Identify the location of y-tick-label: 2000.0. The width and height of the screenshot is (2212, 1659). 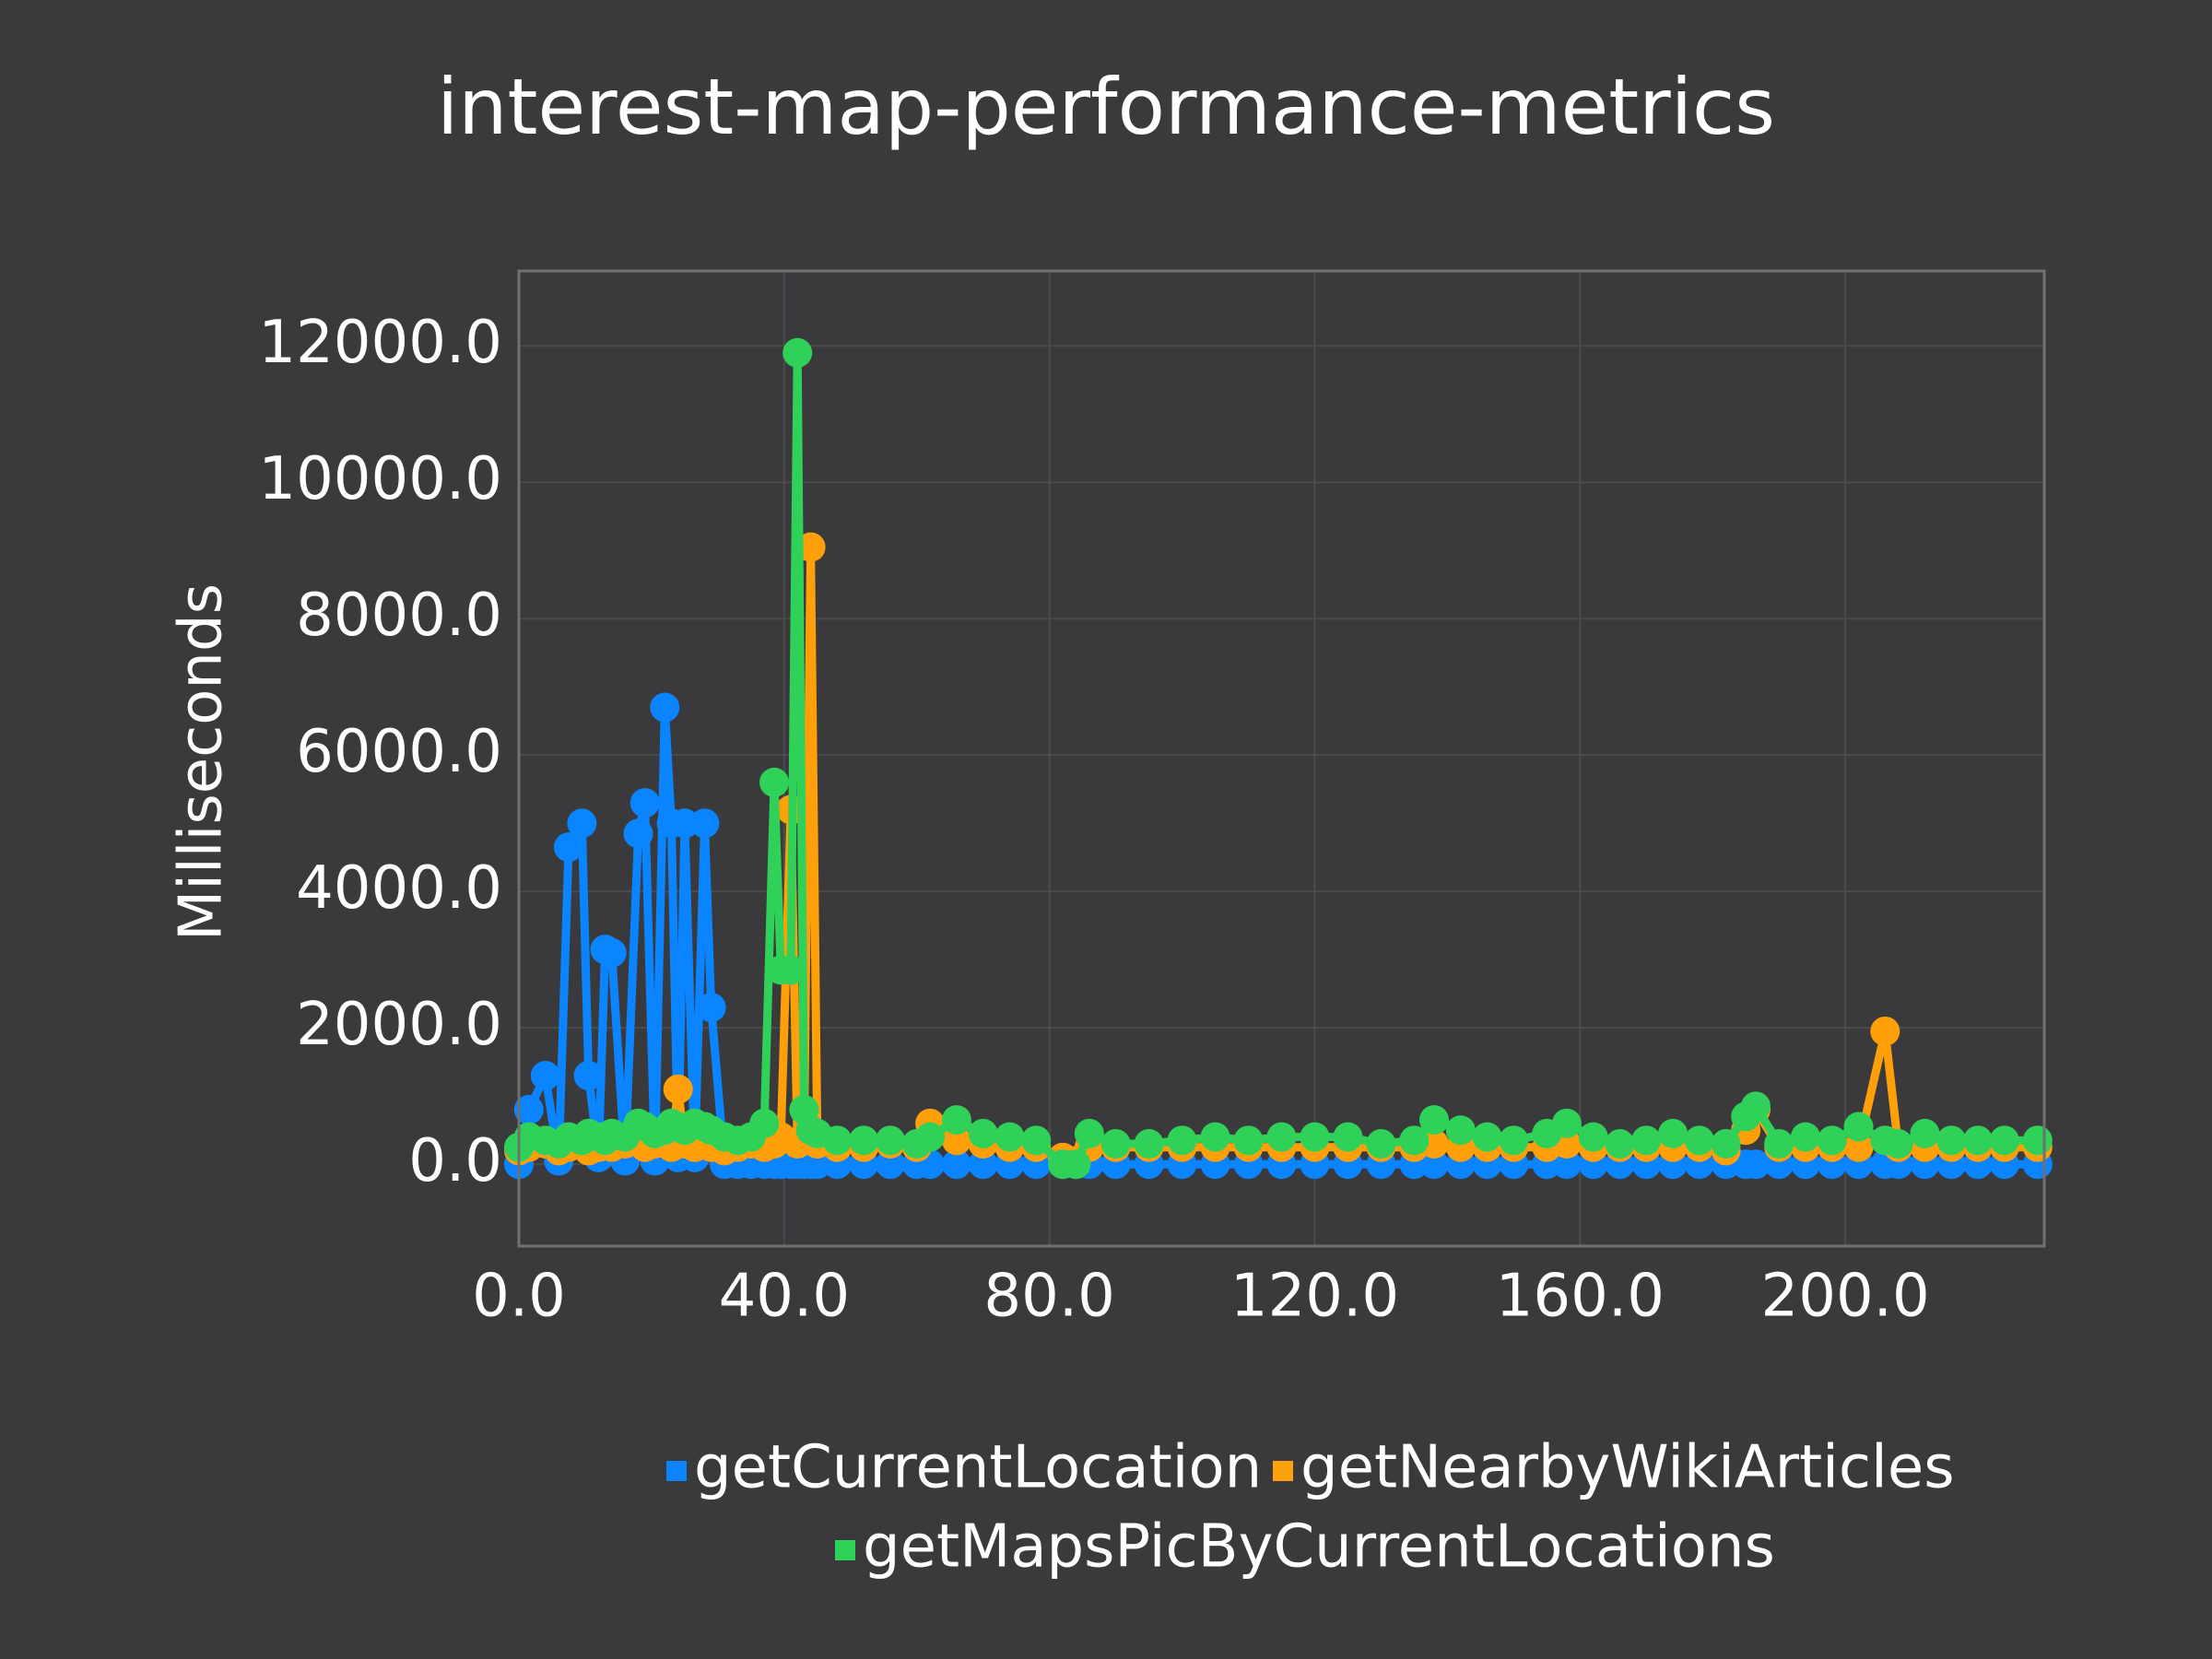
(399, 1025).